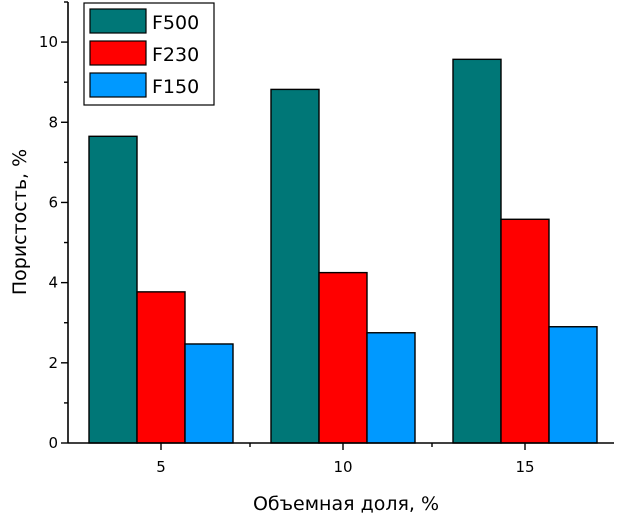  Describe the element at coordinates (346, 504) in the screenshot. I see `x-axis-title: Объемная доля, %` at that location.